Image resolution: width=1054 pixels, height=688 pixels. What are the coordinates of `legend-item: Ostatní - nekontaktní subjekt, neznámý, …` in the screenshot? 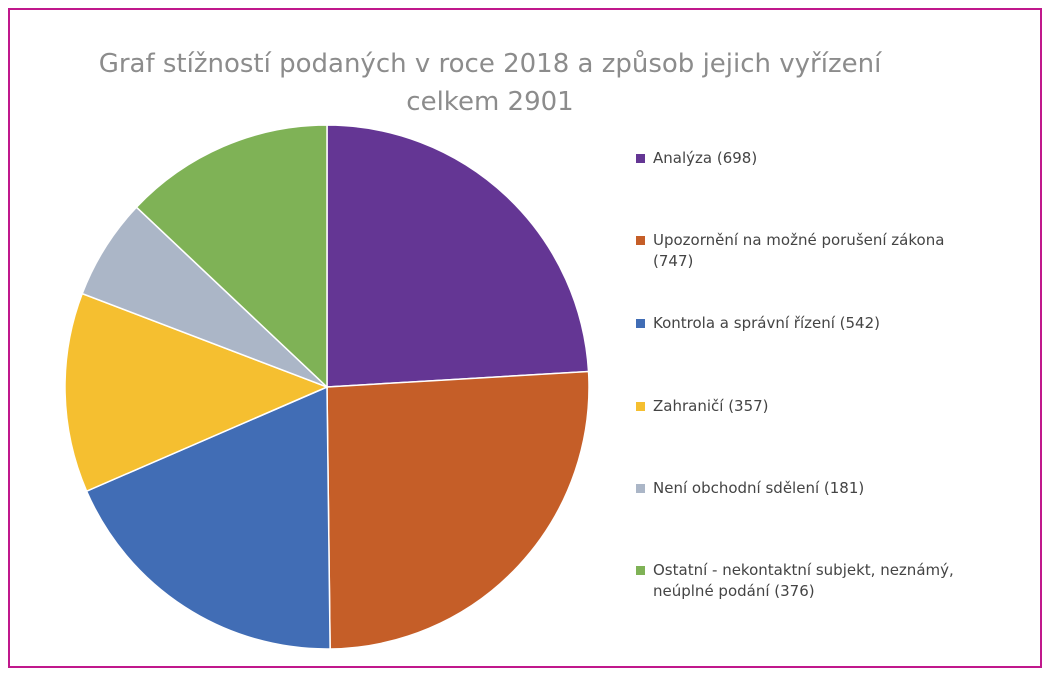 It's located at (801, 581).